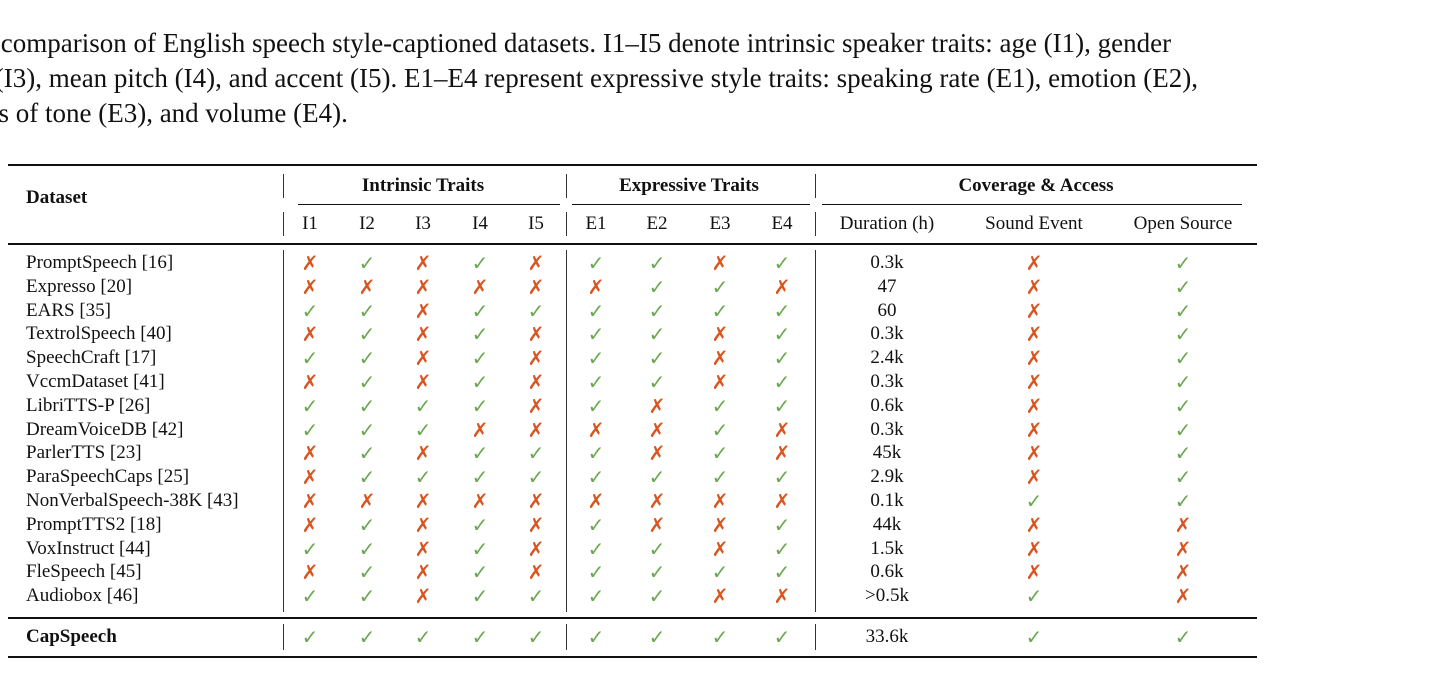 This screenshot has height=685, width=1456. What do you see at coordinates (887, 636) in the screenshot?
I see `duration-value-ours: 33.6k` at bounding box center [887, 636].